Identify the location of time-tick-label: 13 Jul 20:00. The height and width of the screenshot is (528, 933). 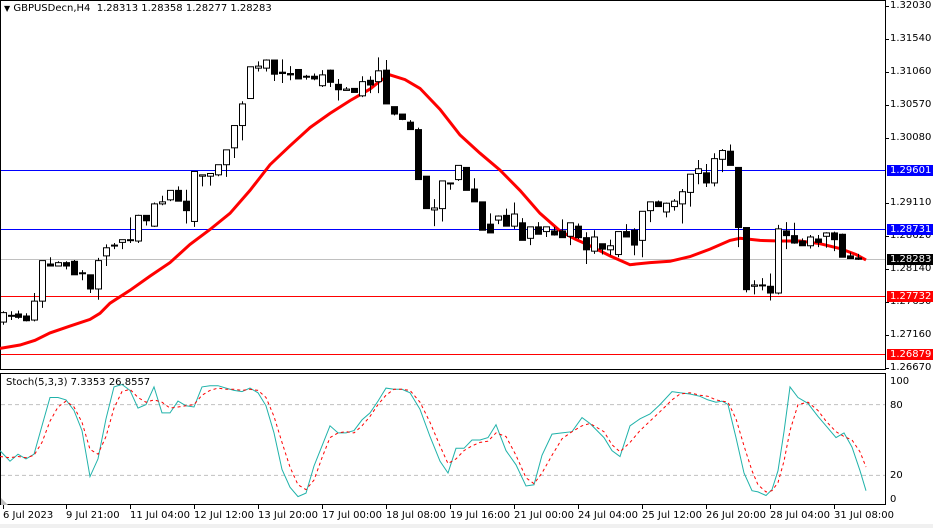
(288, 515).